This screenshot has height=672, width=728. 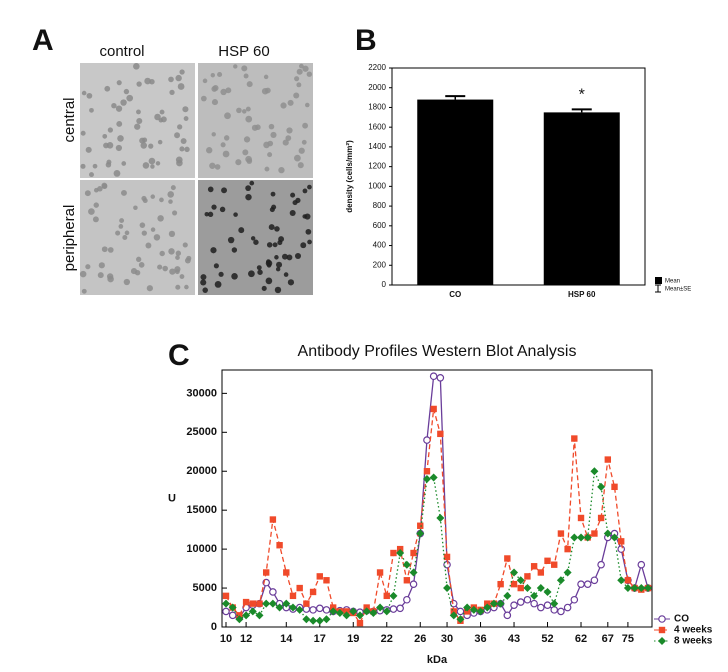 What do you see at coordinates (518, 176) in the screenshot?
I see `plot-frame` at bounding box center [518, 176].